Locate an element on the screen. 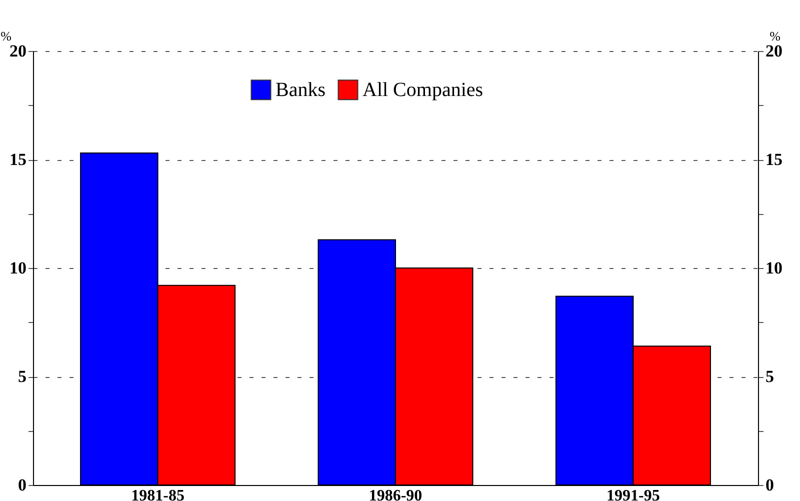  x-tick-label: 1981-85 is located at coordinates (157, 494).